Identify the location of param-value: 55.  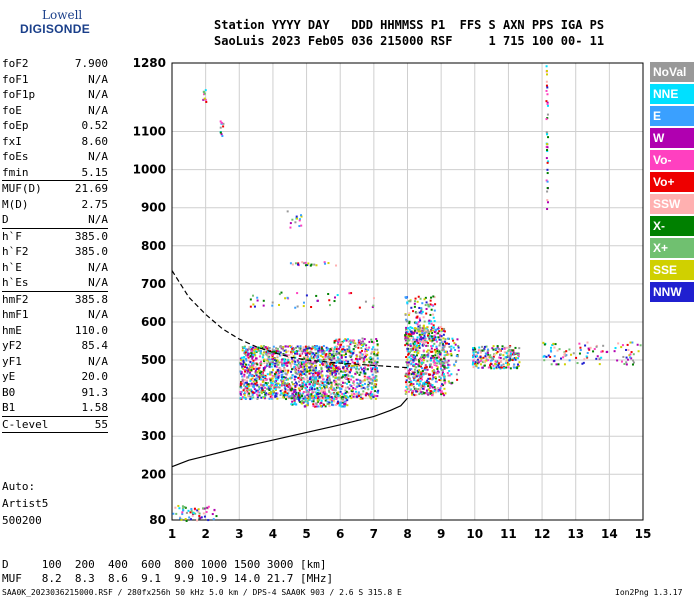
(101, 424).